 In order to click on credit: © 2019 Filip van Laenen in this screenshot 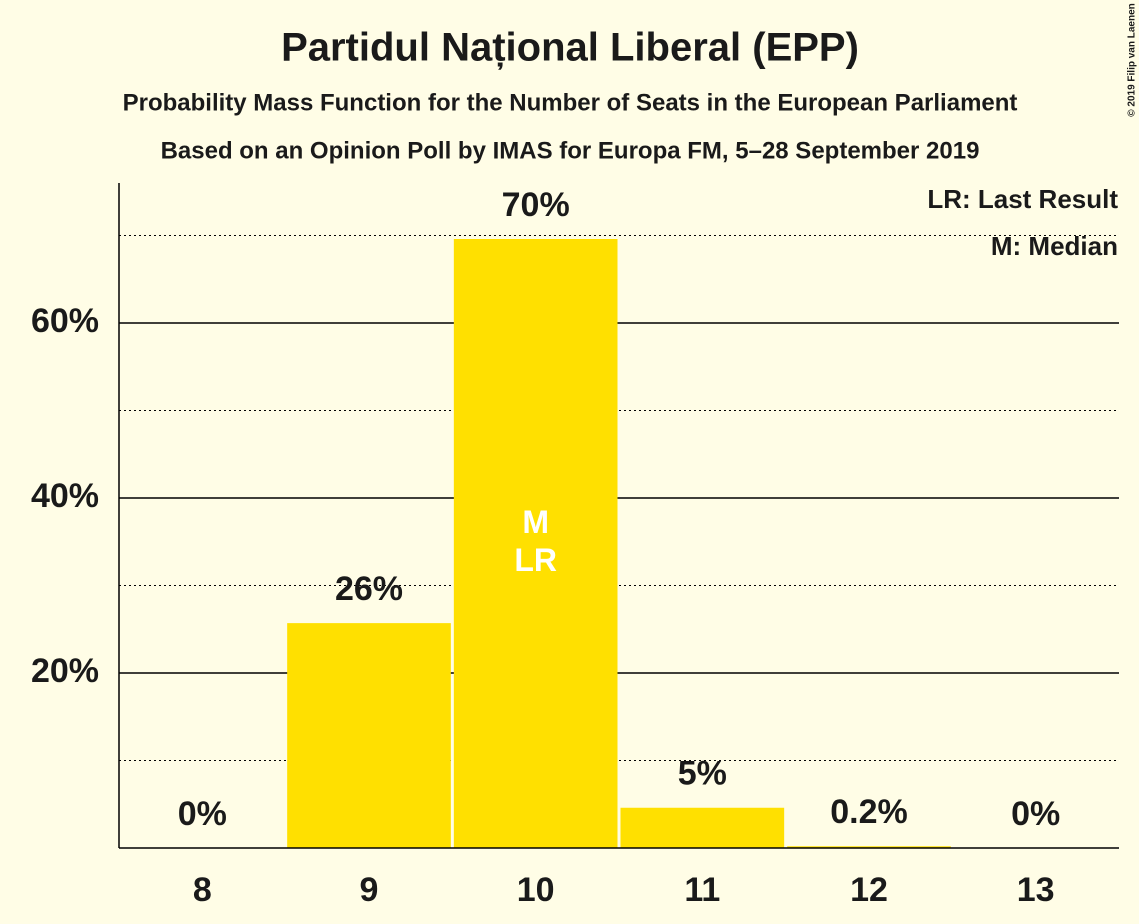, I will do `click(1132, 60)`.